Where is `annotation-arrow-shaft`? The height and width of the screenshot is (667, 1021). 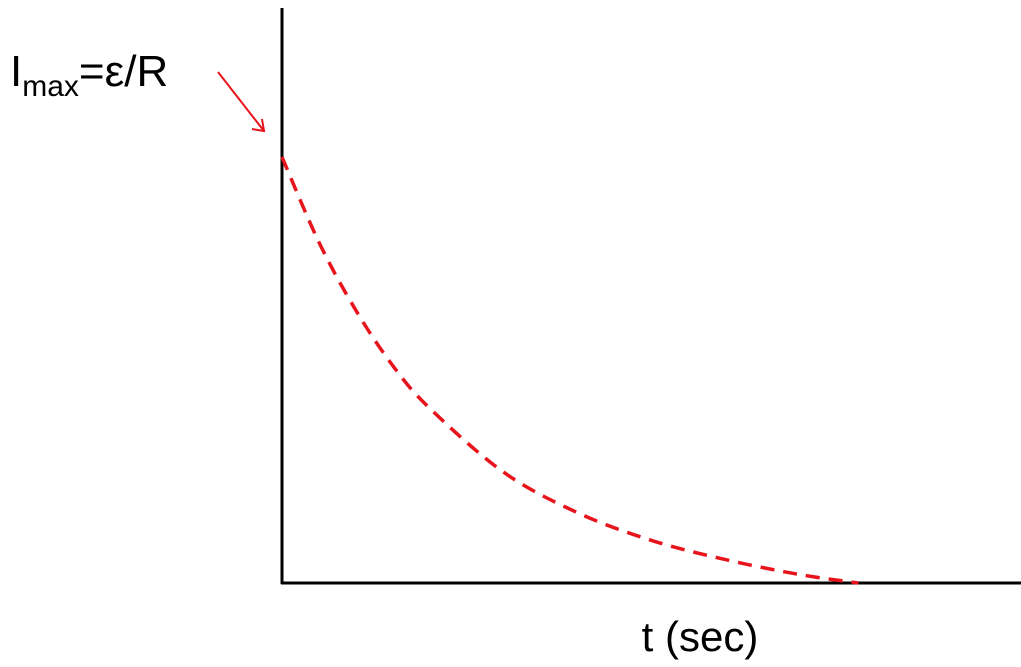 annotation-arrow-shaft is located at coordinates (241, 101).